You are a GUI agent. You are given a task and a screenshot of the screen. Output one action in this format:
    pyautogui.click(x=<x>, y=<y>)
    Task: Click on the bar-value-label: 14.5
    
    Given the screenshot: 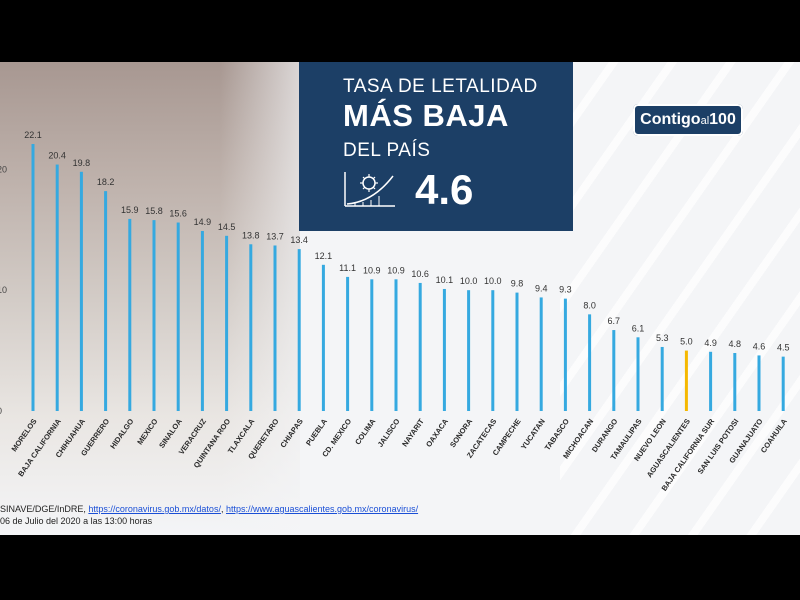 What is the action you would take?
    pyautogui.click(x=227, y=227)
    